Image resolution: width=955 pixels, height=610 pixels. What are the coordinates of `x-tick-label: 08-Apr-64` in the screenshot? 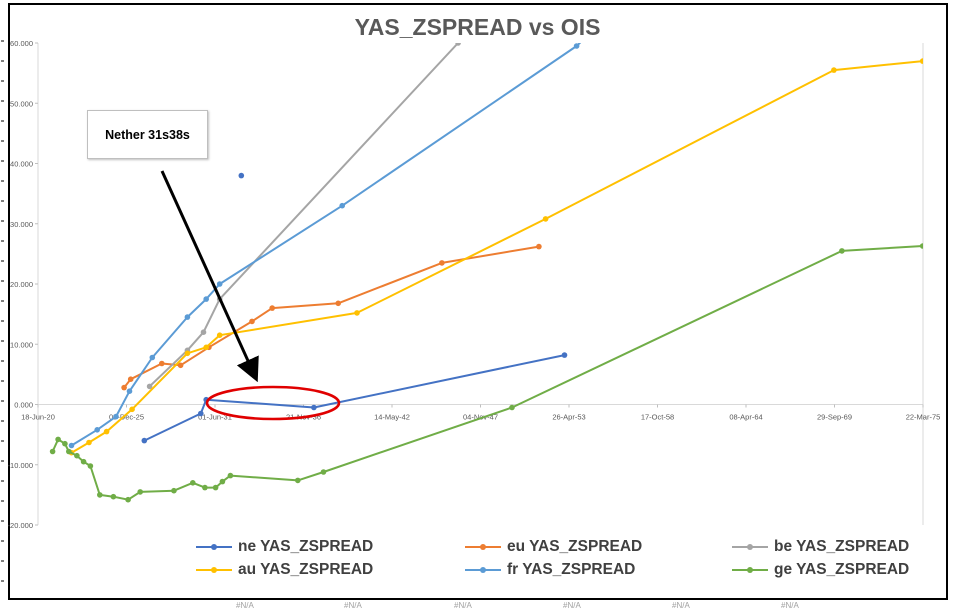 It's located at (745, 417).